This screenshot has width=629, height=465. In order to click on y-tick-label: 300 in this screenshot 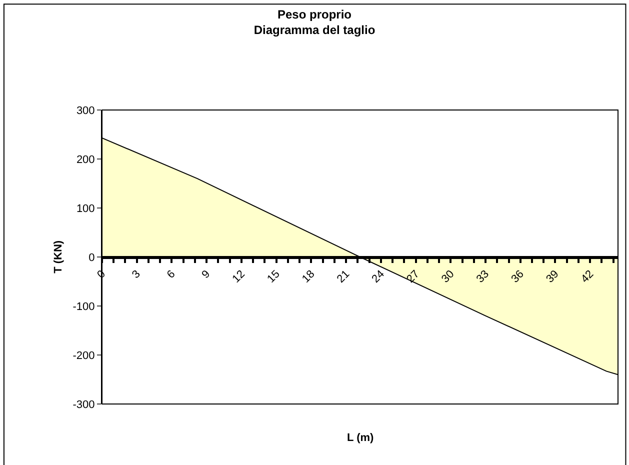, I will do `click(85, 110)`.